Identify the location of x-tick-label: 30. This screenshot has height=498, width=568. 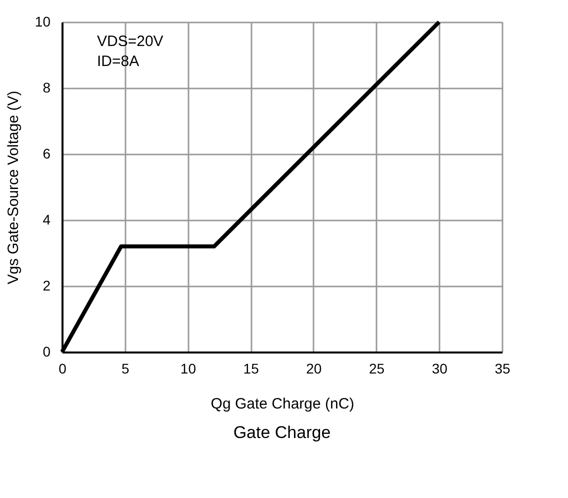
(440, 368).